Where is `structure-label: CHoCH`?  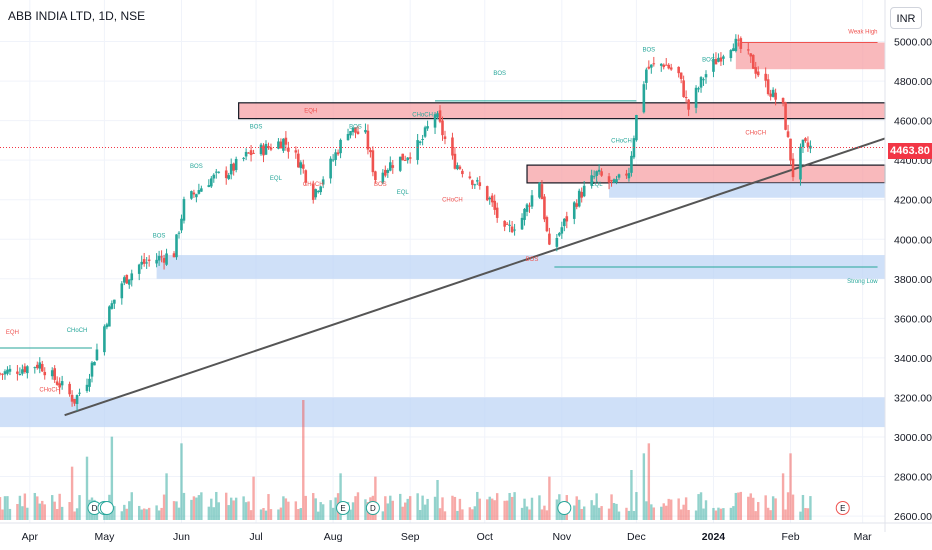 structure-label: CHoCH is located at coordinates (621, 141).